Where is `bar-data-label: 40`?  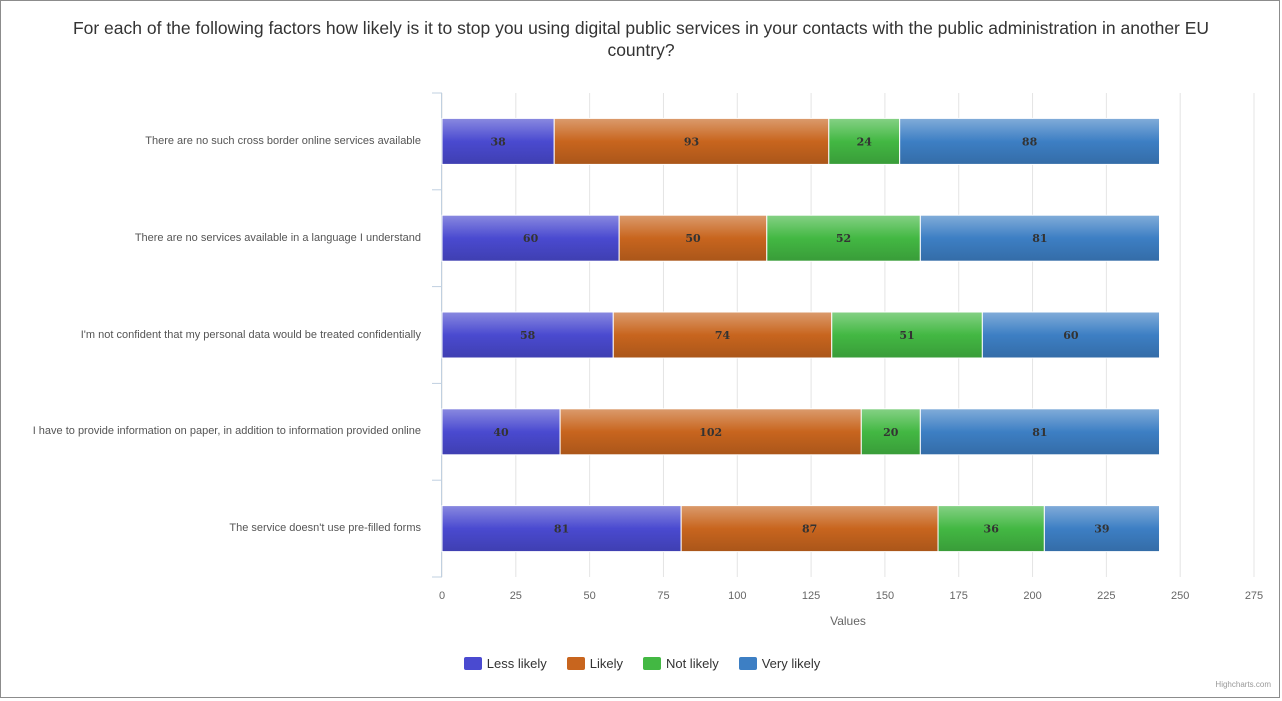 bar-data-label: 40 is located at coordinates (501, 432).